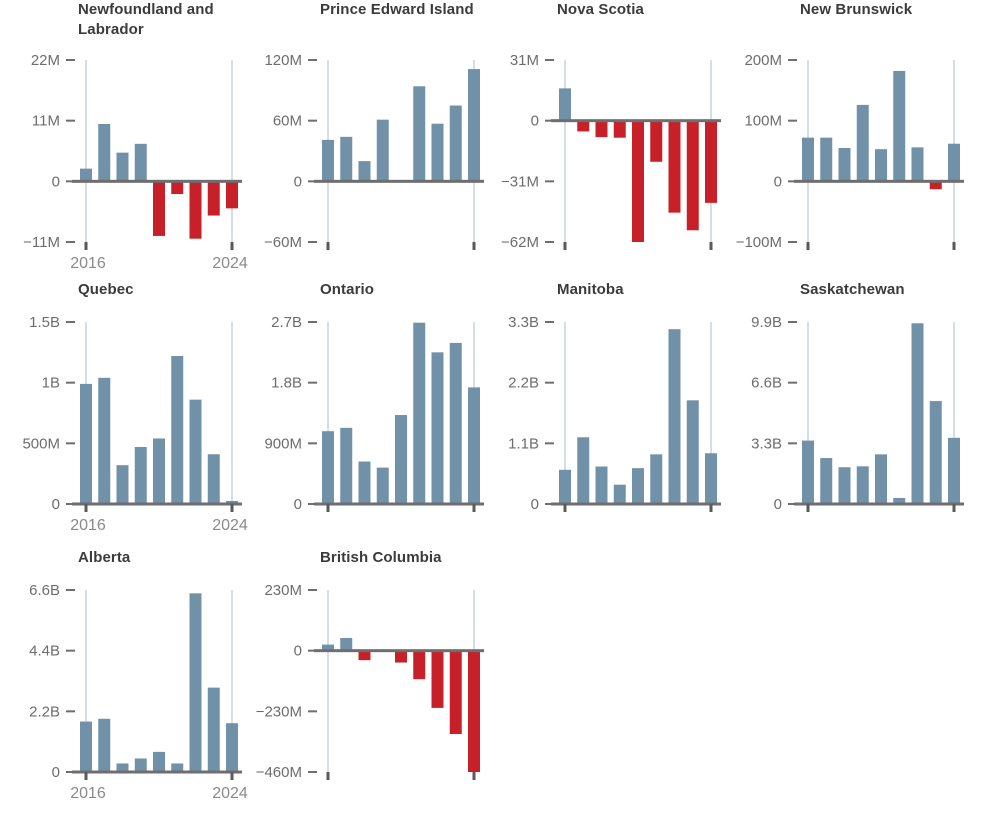  What do you see at coordinates (279, 711) in the screenshot?
I see `y-tick-label: −230M` at bounding box center [279, 711].